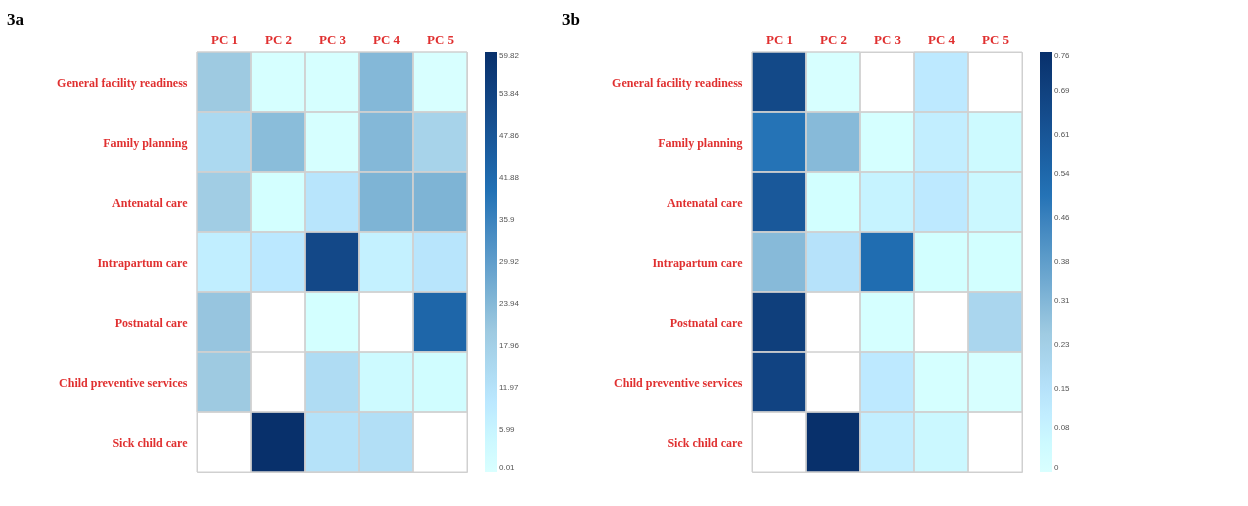 The image size is (1248, 506). What do you see at coordinates (509, 303) in the screenshot?
I see `color-bar-label: 23.94` at bounding box center [509, 303].